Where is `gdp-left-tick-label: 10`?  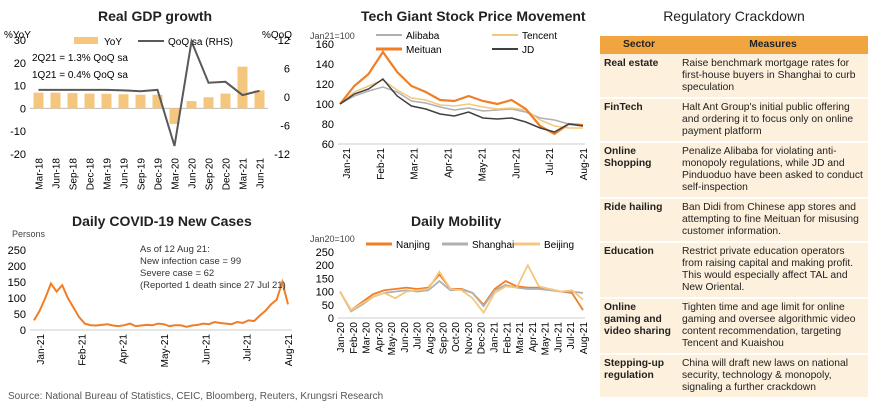 gdp-left-tick-label: 10 is located at coordinates (20, 87).